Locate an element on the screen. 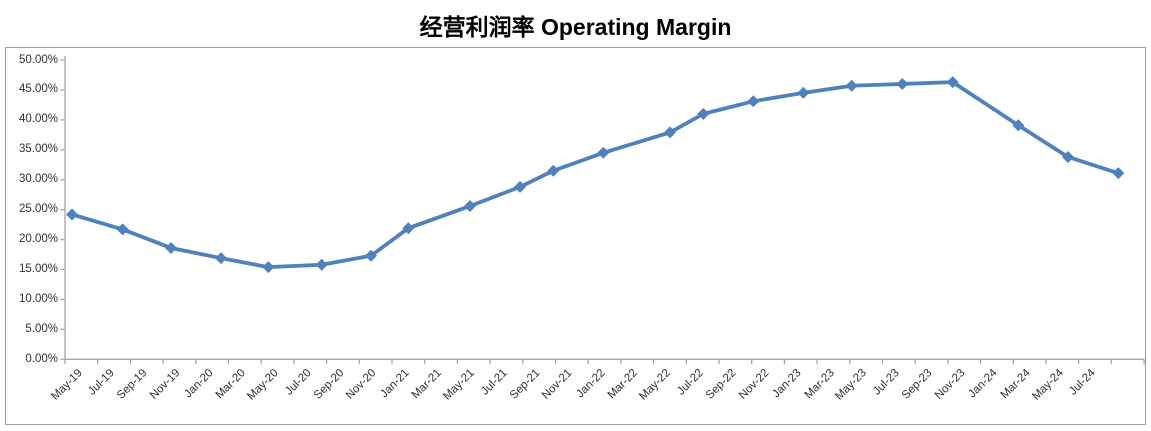 Image resolution: width=1151 pixels, height=431 pixels. y-axis-tick-label: 40.00% is located at coordinates (38, 119).